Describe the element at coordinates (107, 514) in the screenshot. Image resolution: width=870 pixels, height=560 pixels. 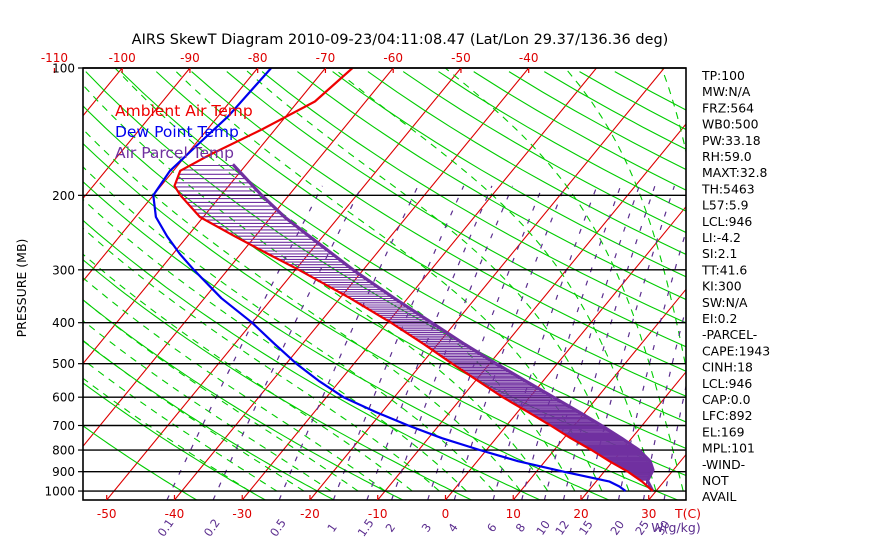
I see `bottom-temp-tick-label: -50` at that location.